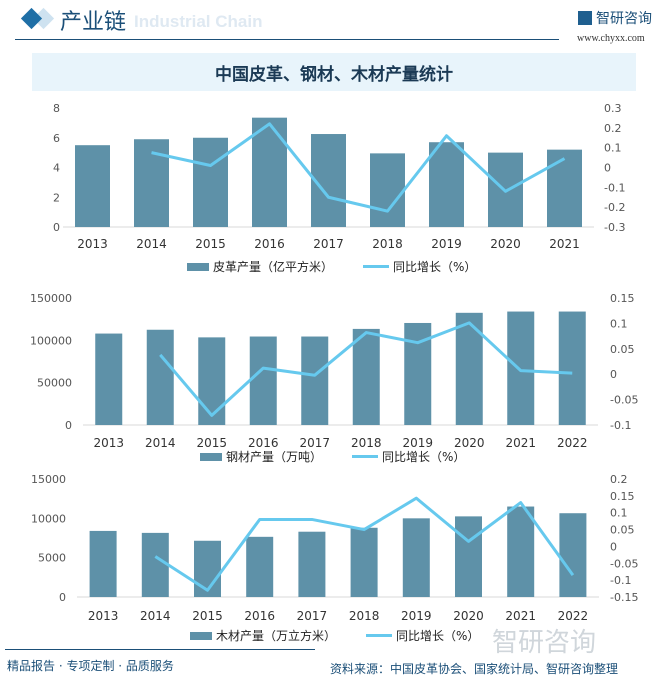  What do you see at coordinates (619, 323) in the screenshot?
I see `y2-tick-label: 0.1` at bounding box center [619, 323].